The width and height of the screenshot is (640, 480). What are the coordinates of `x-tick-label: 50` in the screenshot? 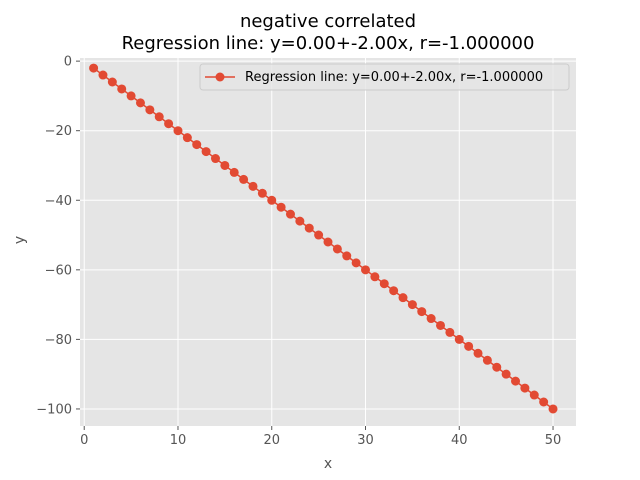 It's located at (553, 440).